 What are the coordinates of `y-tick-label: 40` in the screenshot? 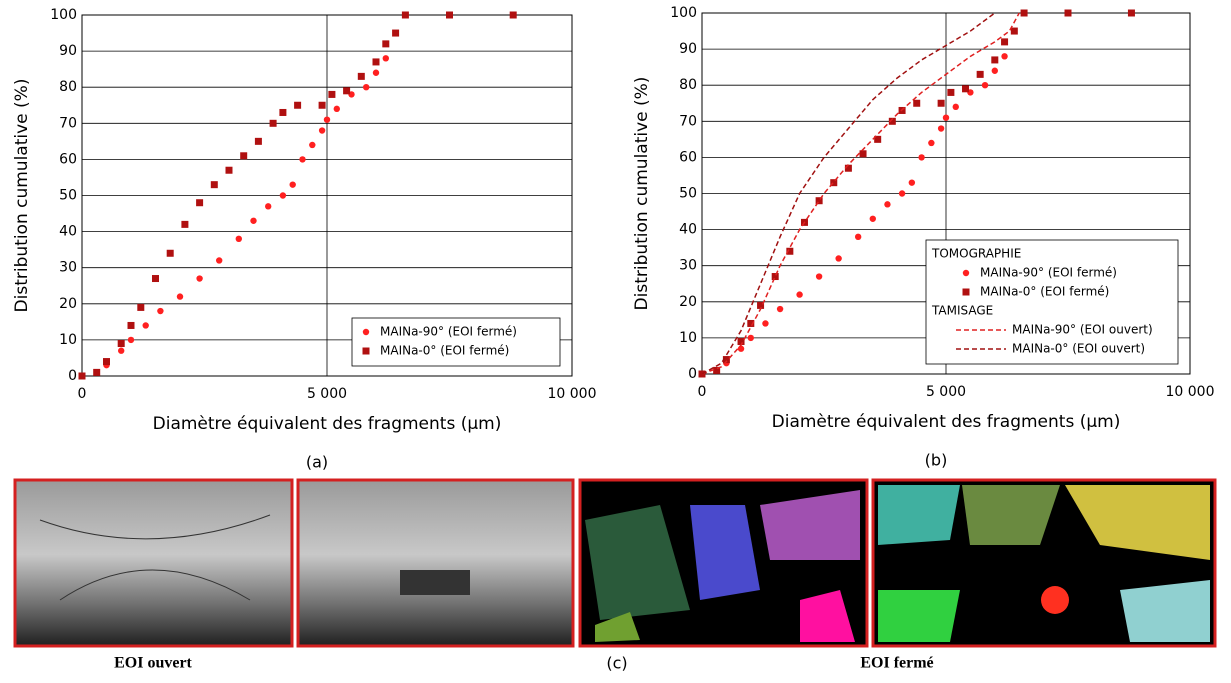 It's located at (688, 230).